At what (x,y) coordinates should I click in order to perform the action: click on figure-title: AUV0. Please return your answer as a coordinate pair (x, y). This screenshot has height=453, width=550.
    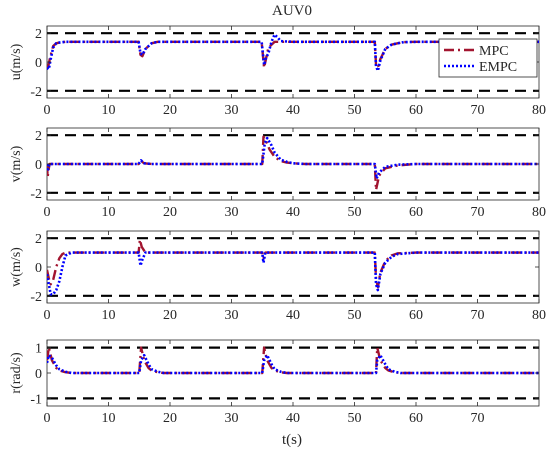
    Looking at the image, I should click on (292, 11).